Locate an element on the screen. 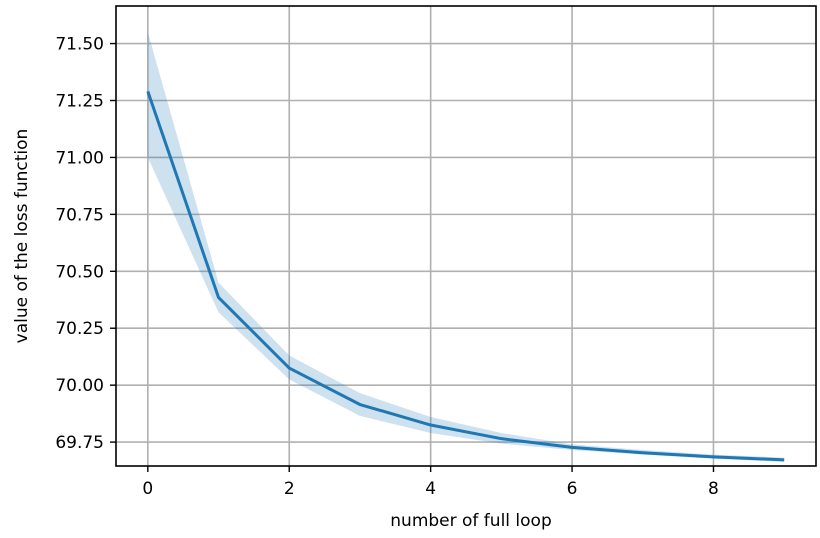 This screenshot has height=538, width=820. y-axis-ticks: 69.75 70.00 70.25 70.50 70.75 71.00 71.25 71.50 is located at coordinates (85, 244).